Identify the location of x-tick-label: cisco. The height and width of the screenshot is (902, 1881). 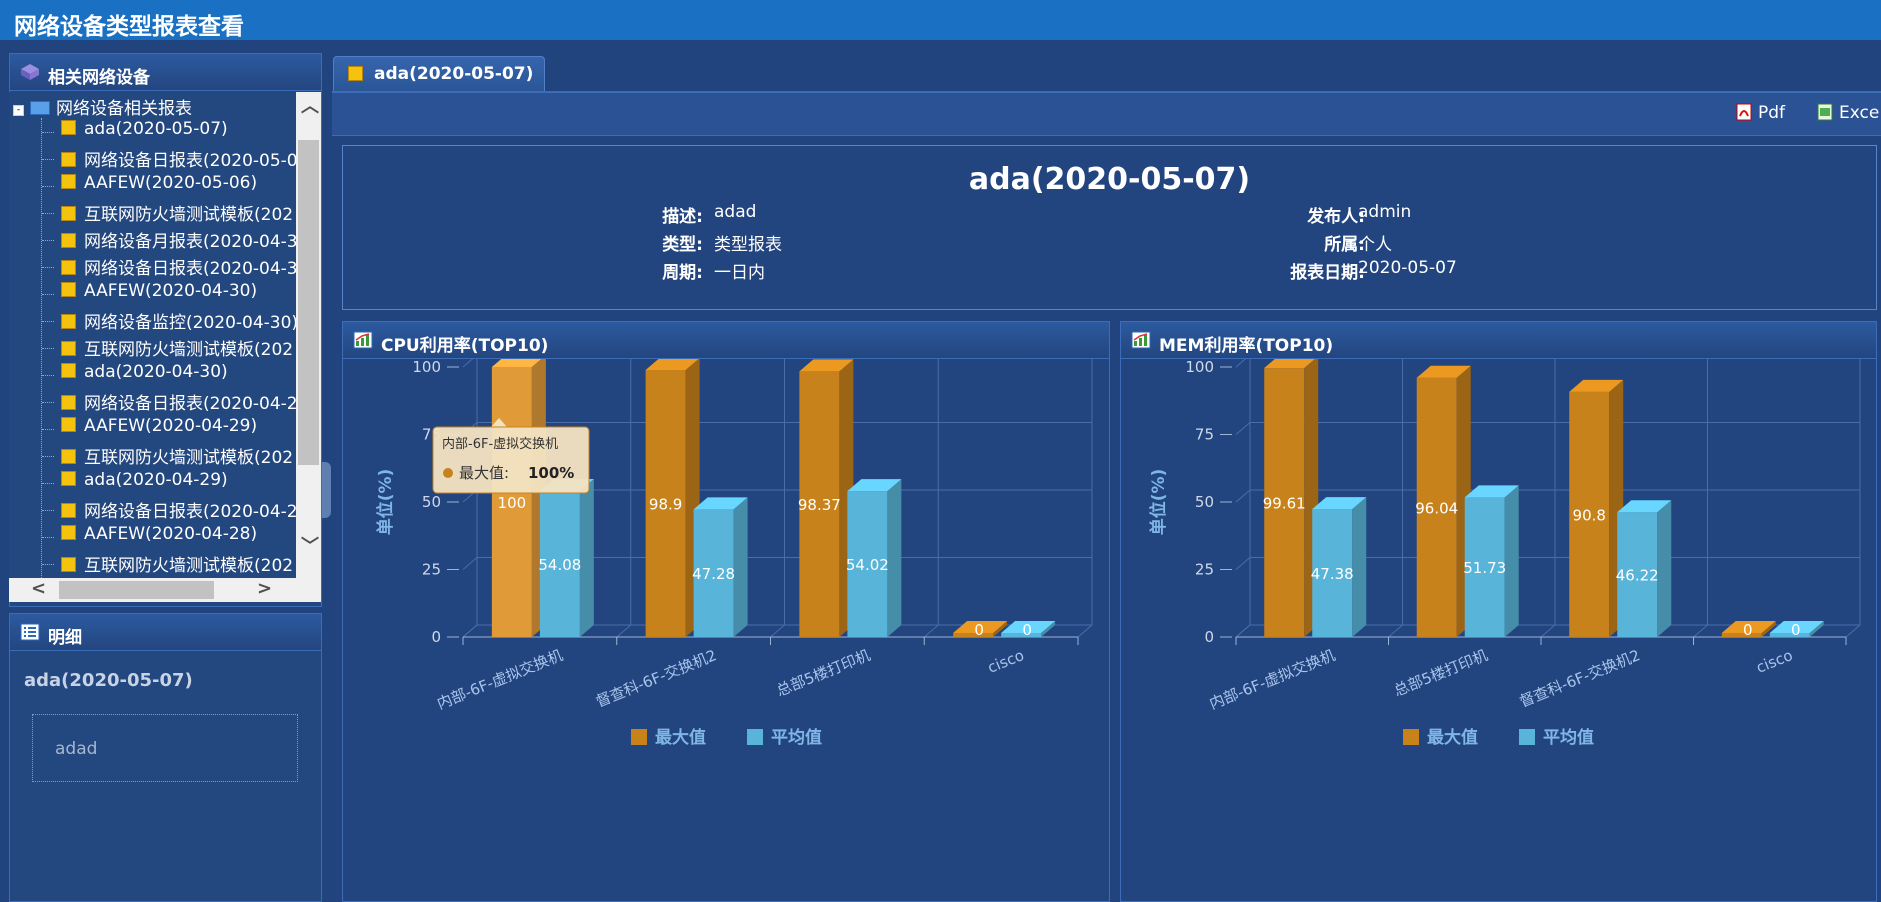
(1775, 661).